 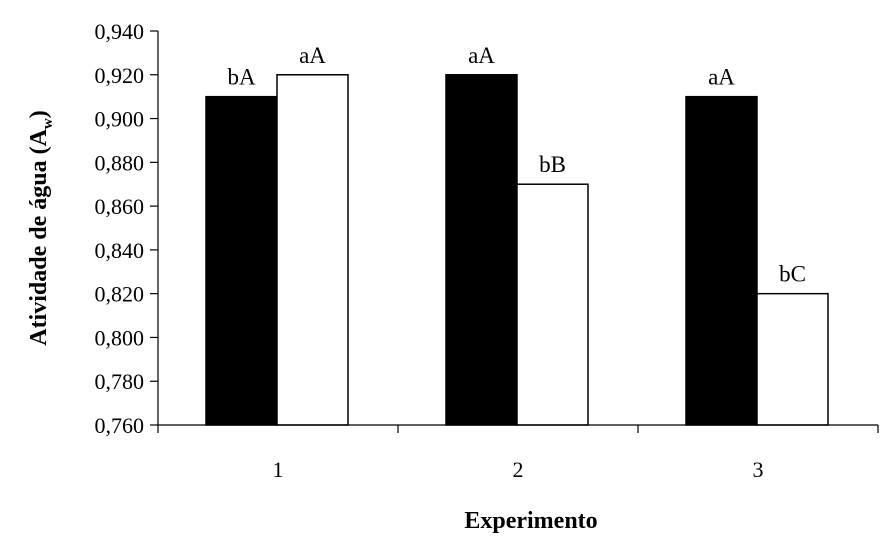 What do you see at coordinates (120, 381) in the screenshot?
I see `y-tick-label: 0,780` at bounding box center [120, 381].